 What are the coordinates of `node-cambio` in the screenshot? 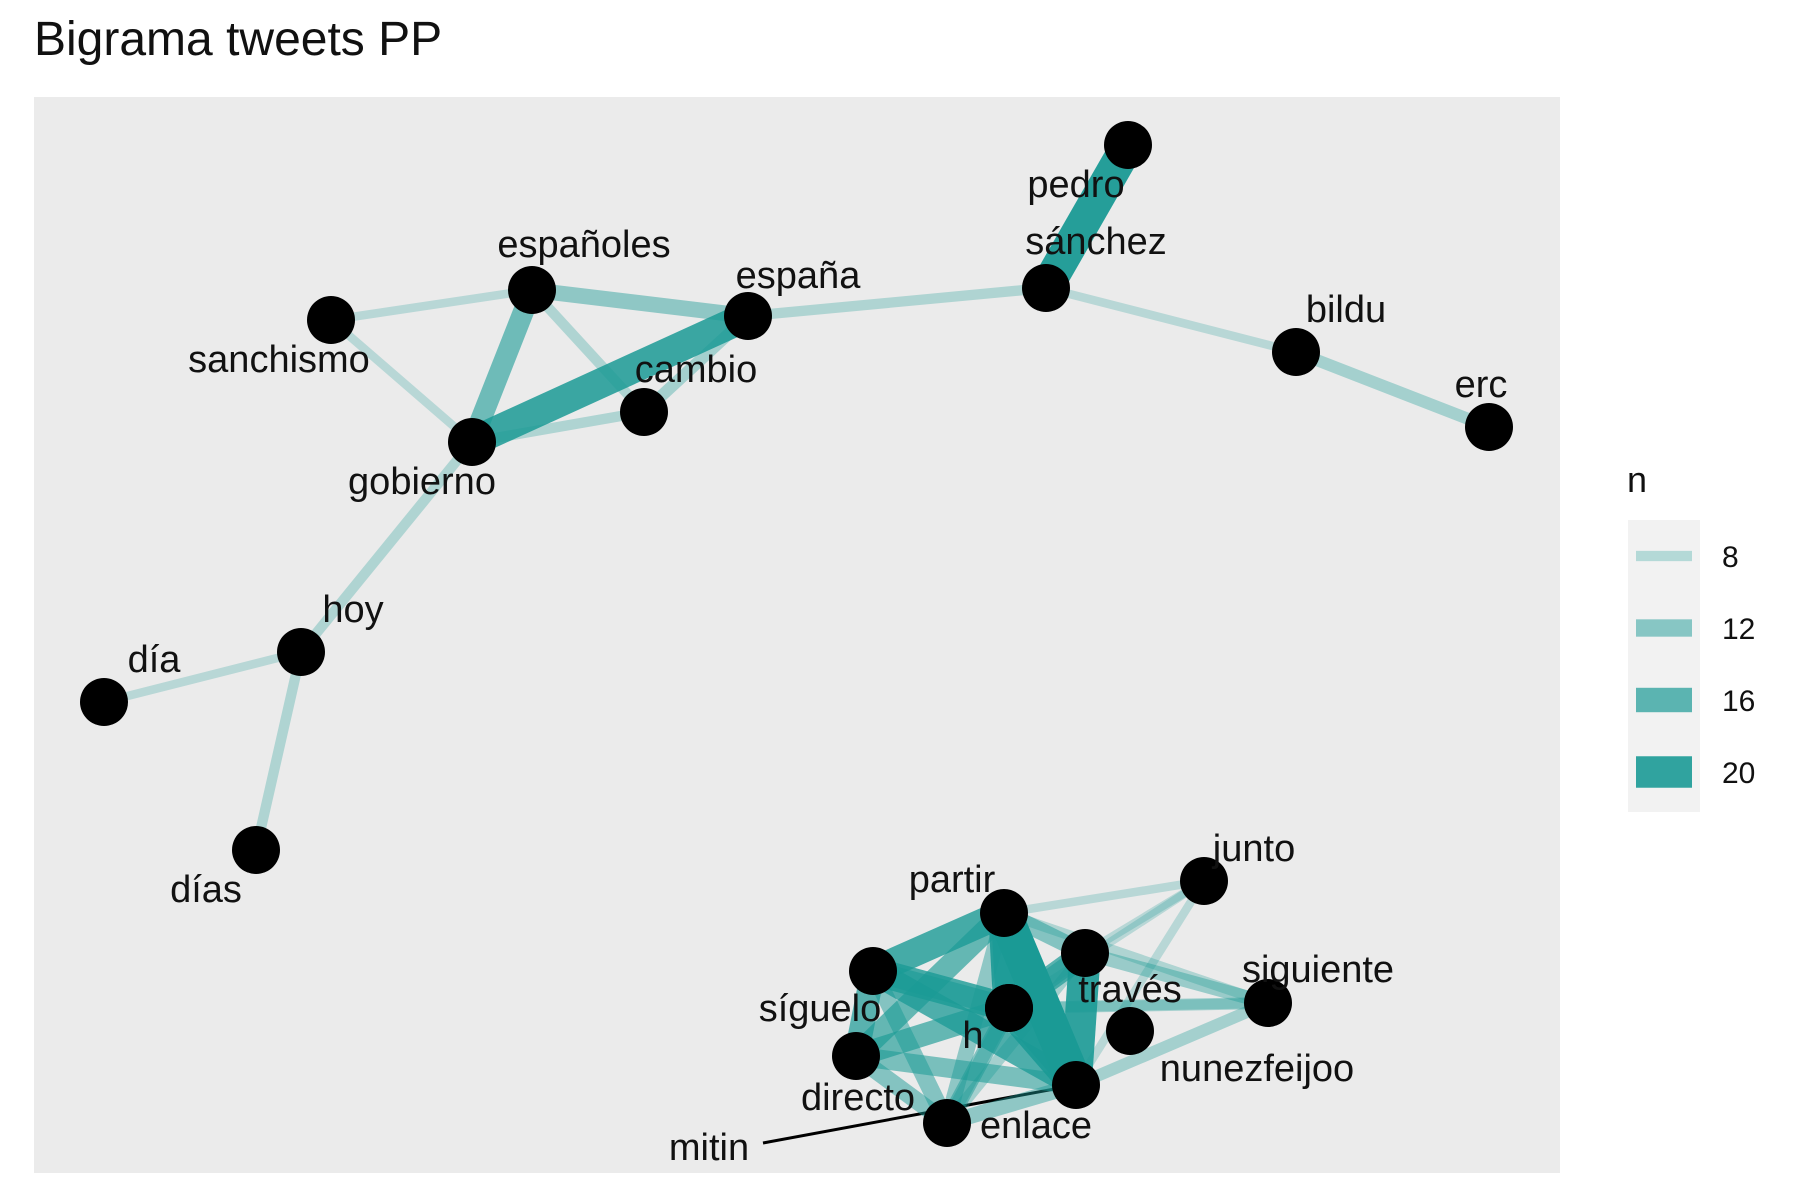 It's located at (644, 412).